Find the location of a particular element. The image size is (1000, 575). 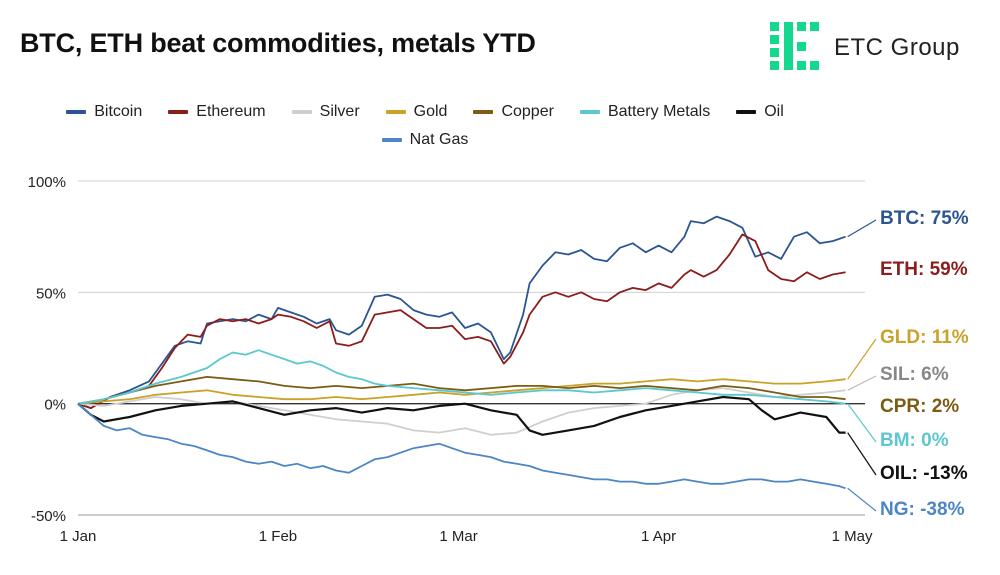

y-tick-label: 100% is located at coordinates (47, 182).